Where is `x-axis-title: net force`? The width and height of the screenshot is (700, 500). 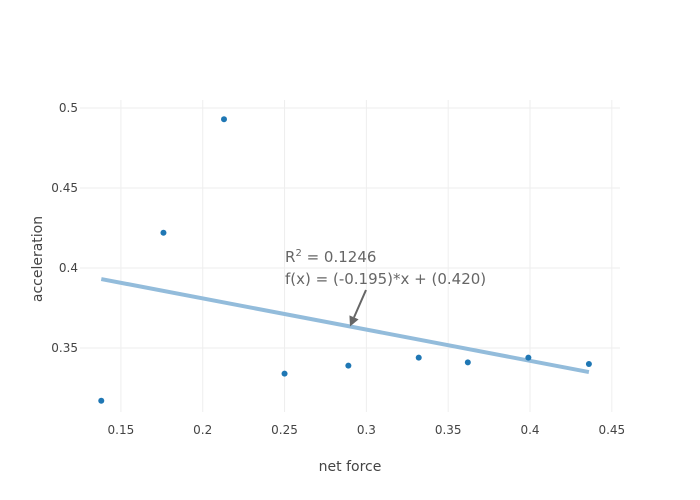
x-axis-title: net force is located at coordinates (350, 467).